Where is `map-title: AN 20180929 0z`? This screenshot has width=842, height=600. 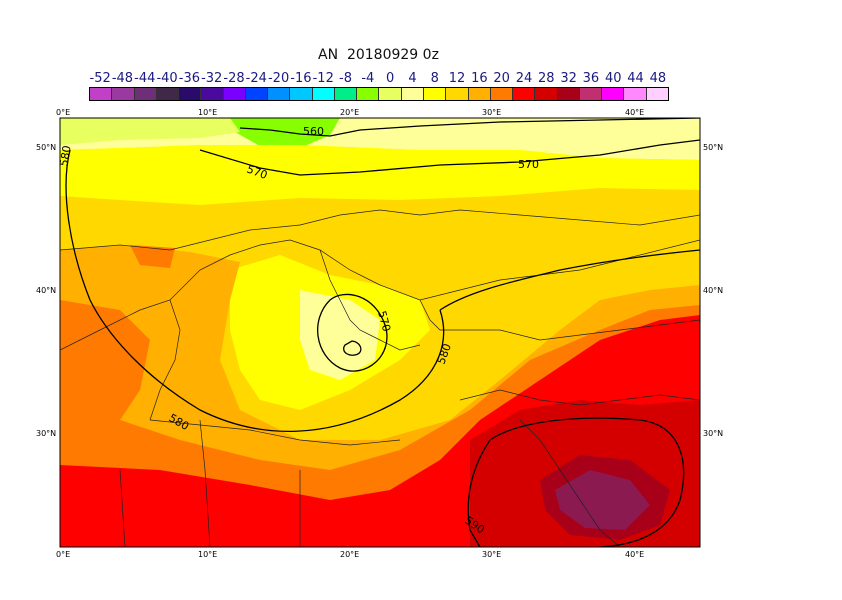
map-title: AN 20180929 0z is located at coordinates (378, 55).